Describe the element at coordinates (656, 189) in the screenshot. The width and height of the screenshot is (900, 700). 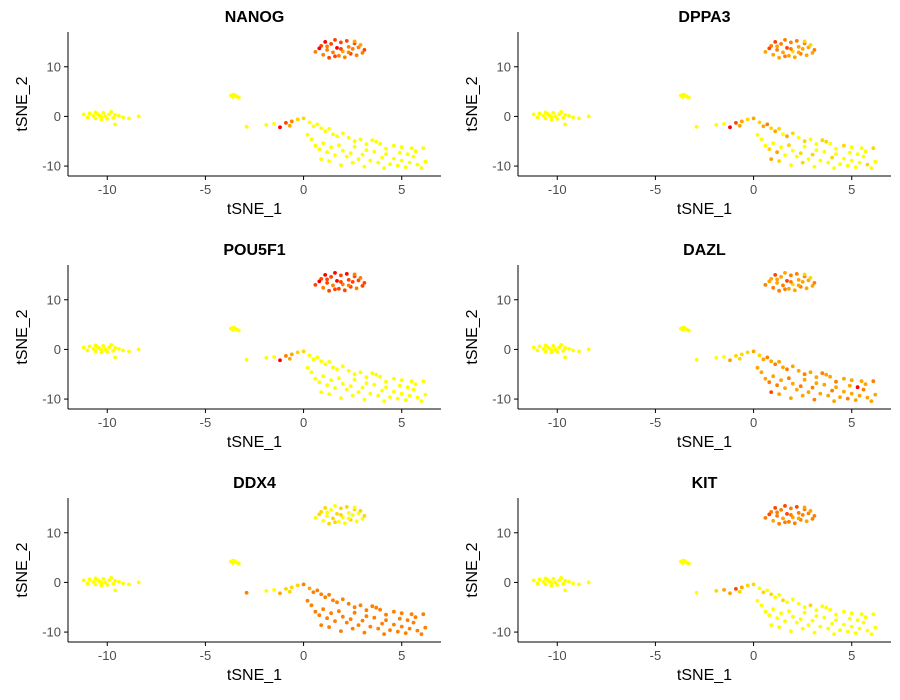
I see `x-tick-label: -5` at that location.